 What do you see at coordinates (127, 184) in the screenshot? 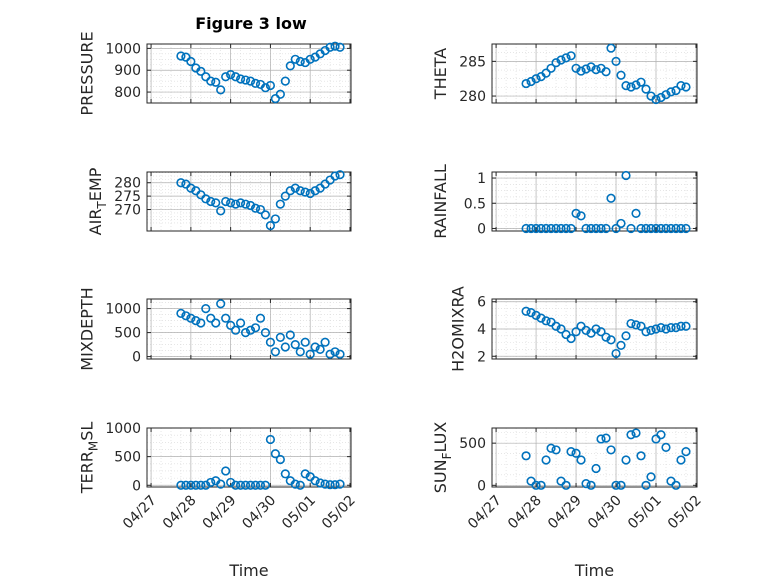
I see `y-tick-label: 280` at bounding box center [127, 184].